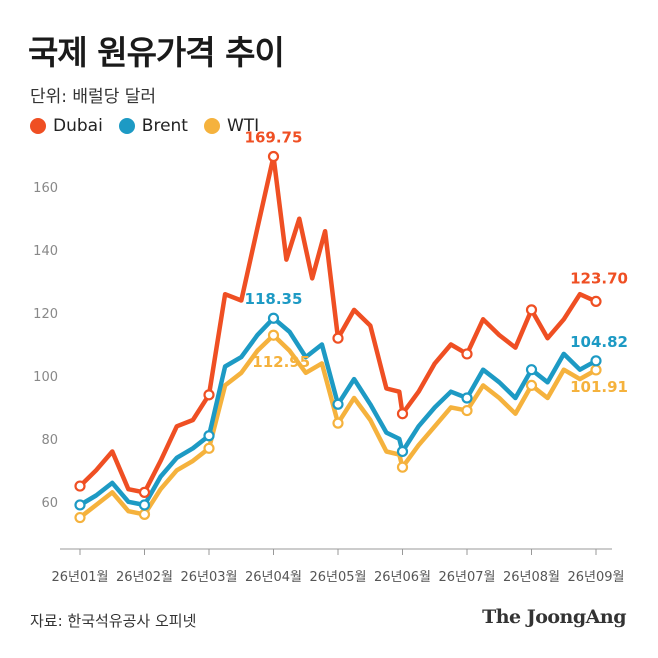 The height and width of the screenshot is (658, 658). What do you see at coordinates (274, 299) in the screenshot?
I see `data-label-brent-peak: 118.35` at bounding box center [274, 299].